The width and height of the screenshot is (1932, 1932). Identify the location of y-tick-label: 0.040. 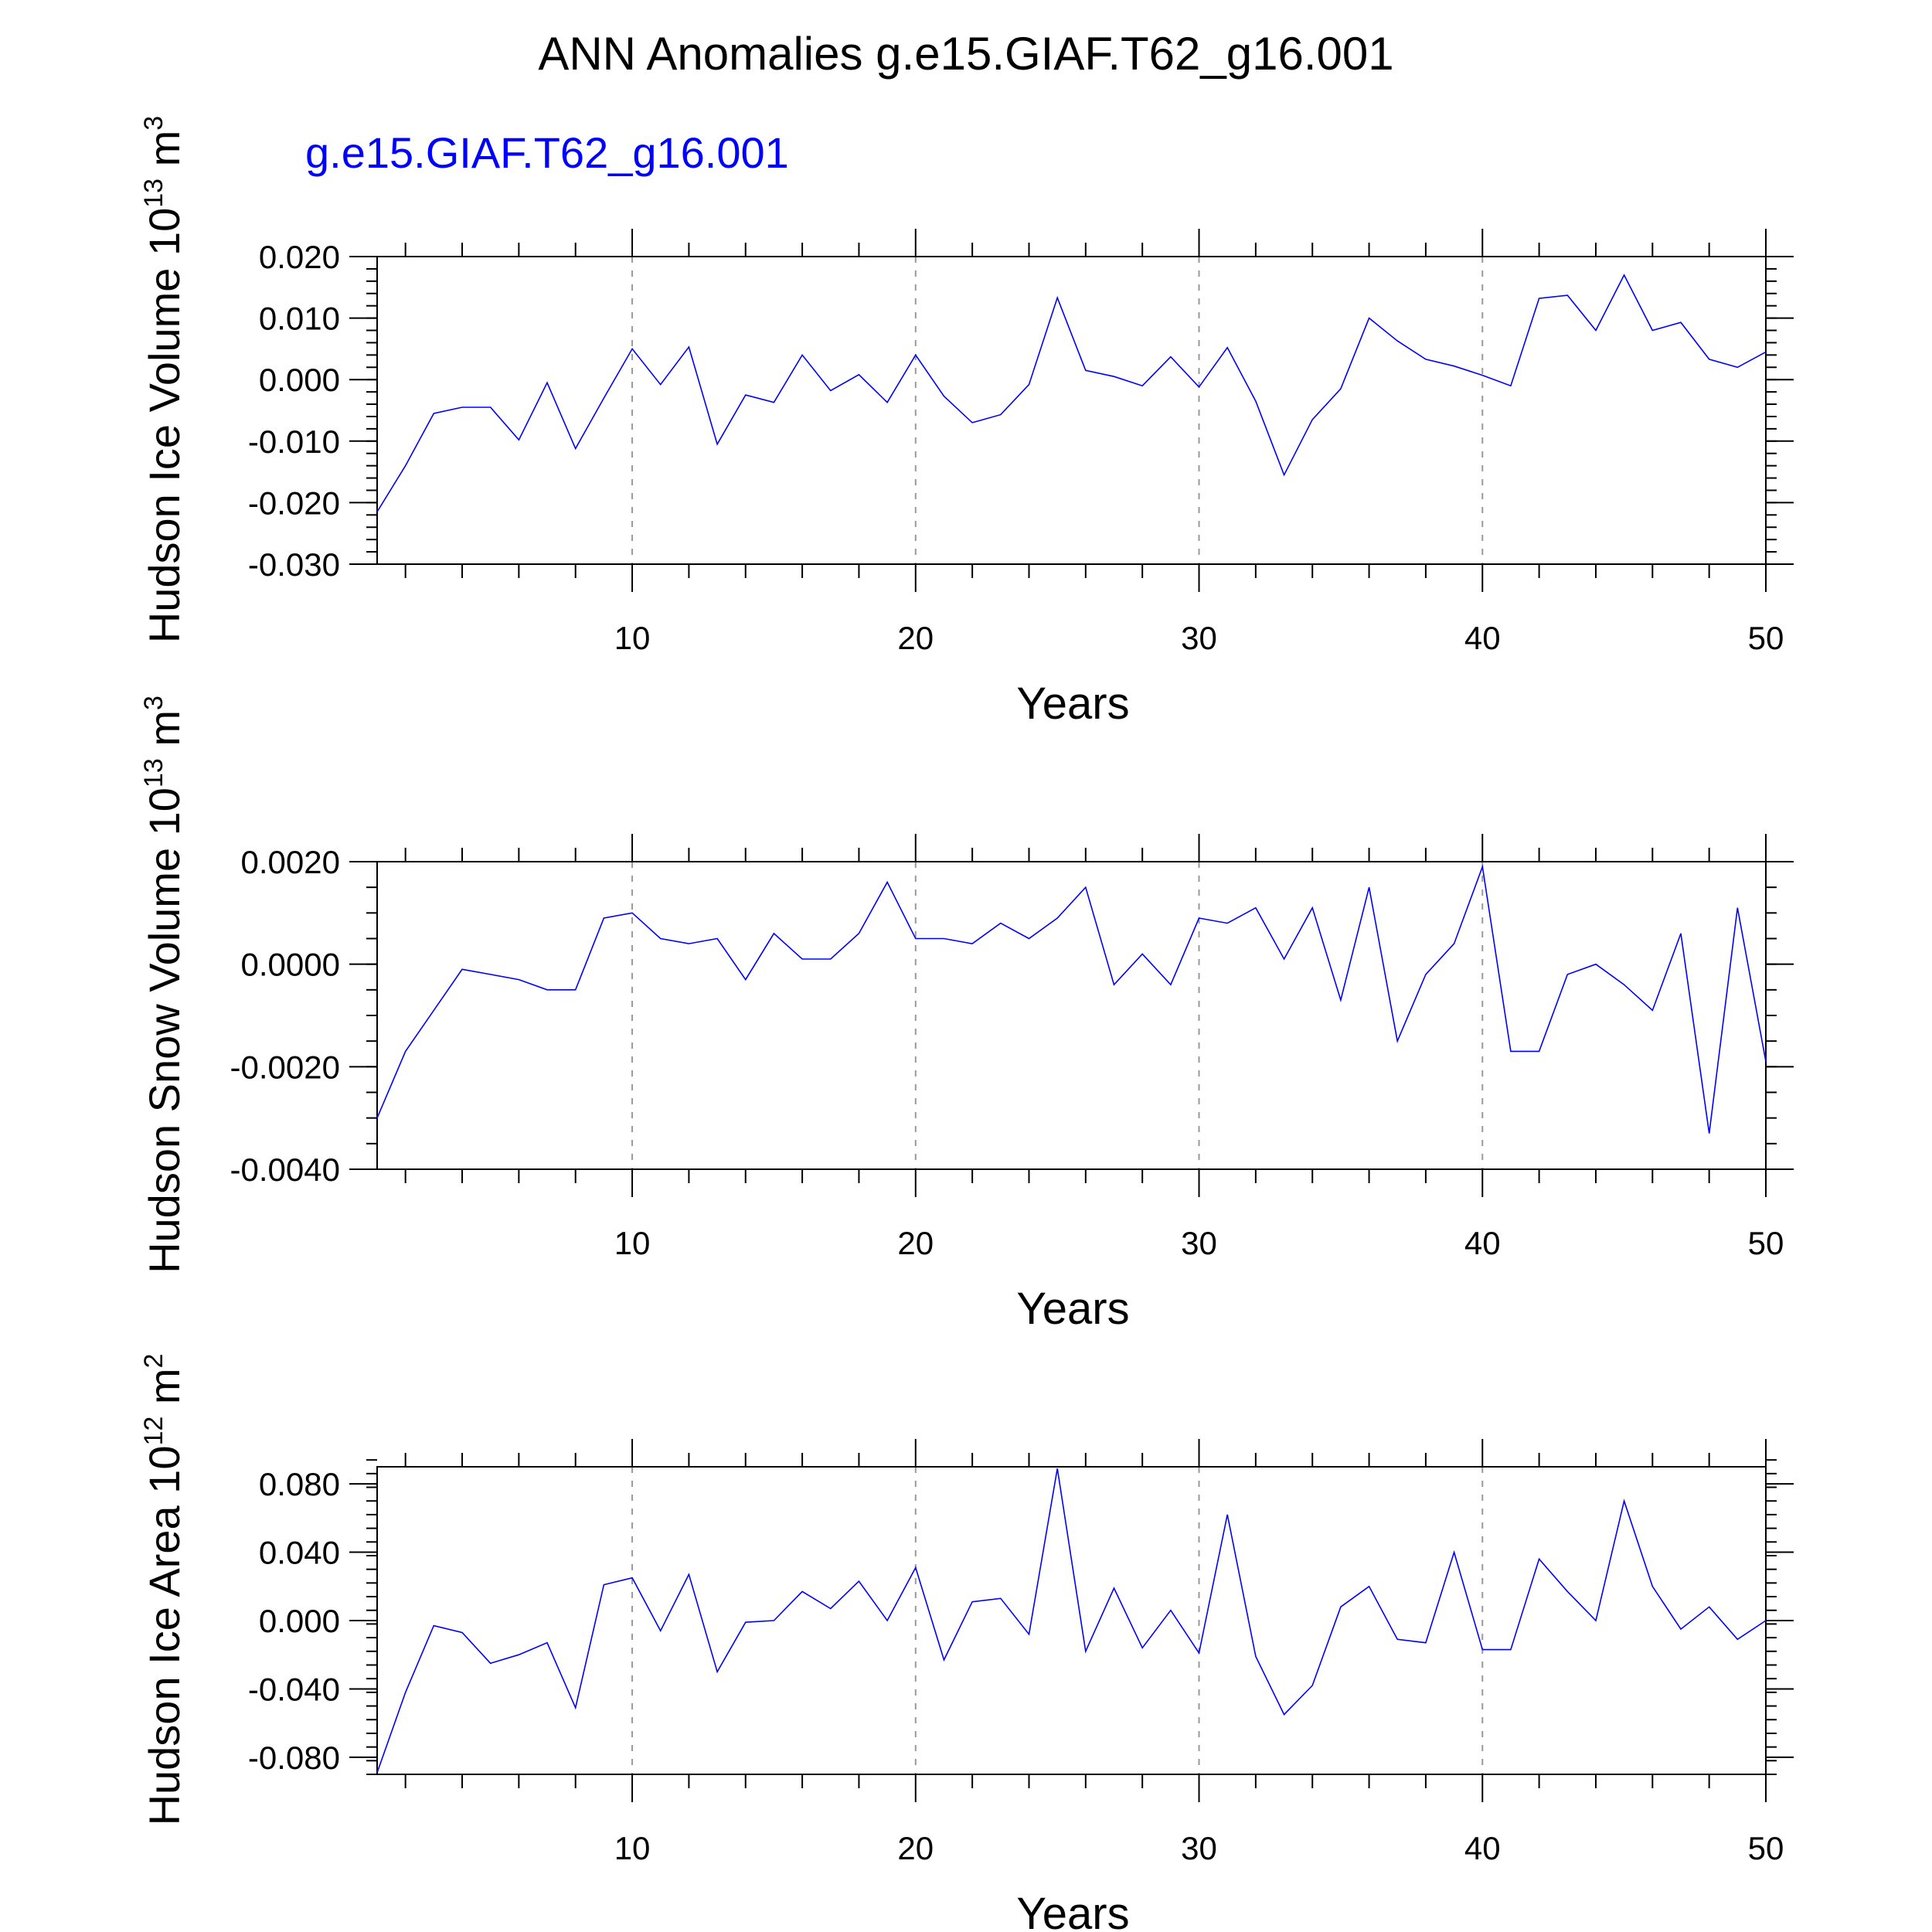
(300, 1553).